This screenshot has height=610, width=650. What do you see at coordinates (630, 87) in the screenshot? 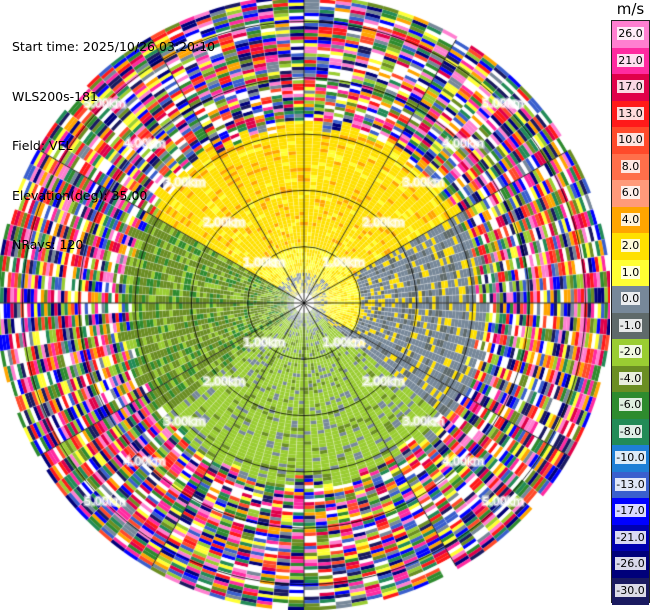
I see `colorbar-tick-label: 17.0` at bounding box center [630, 87].